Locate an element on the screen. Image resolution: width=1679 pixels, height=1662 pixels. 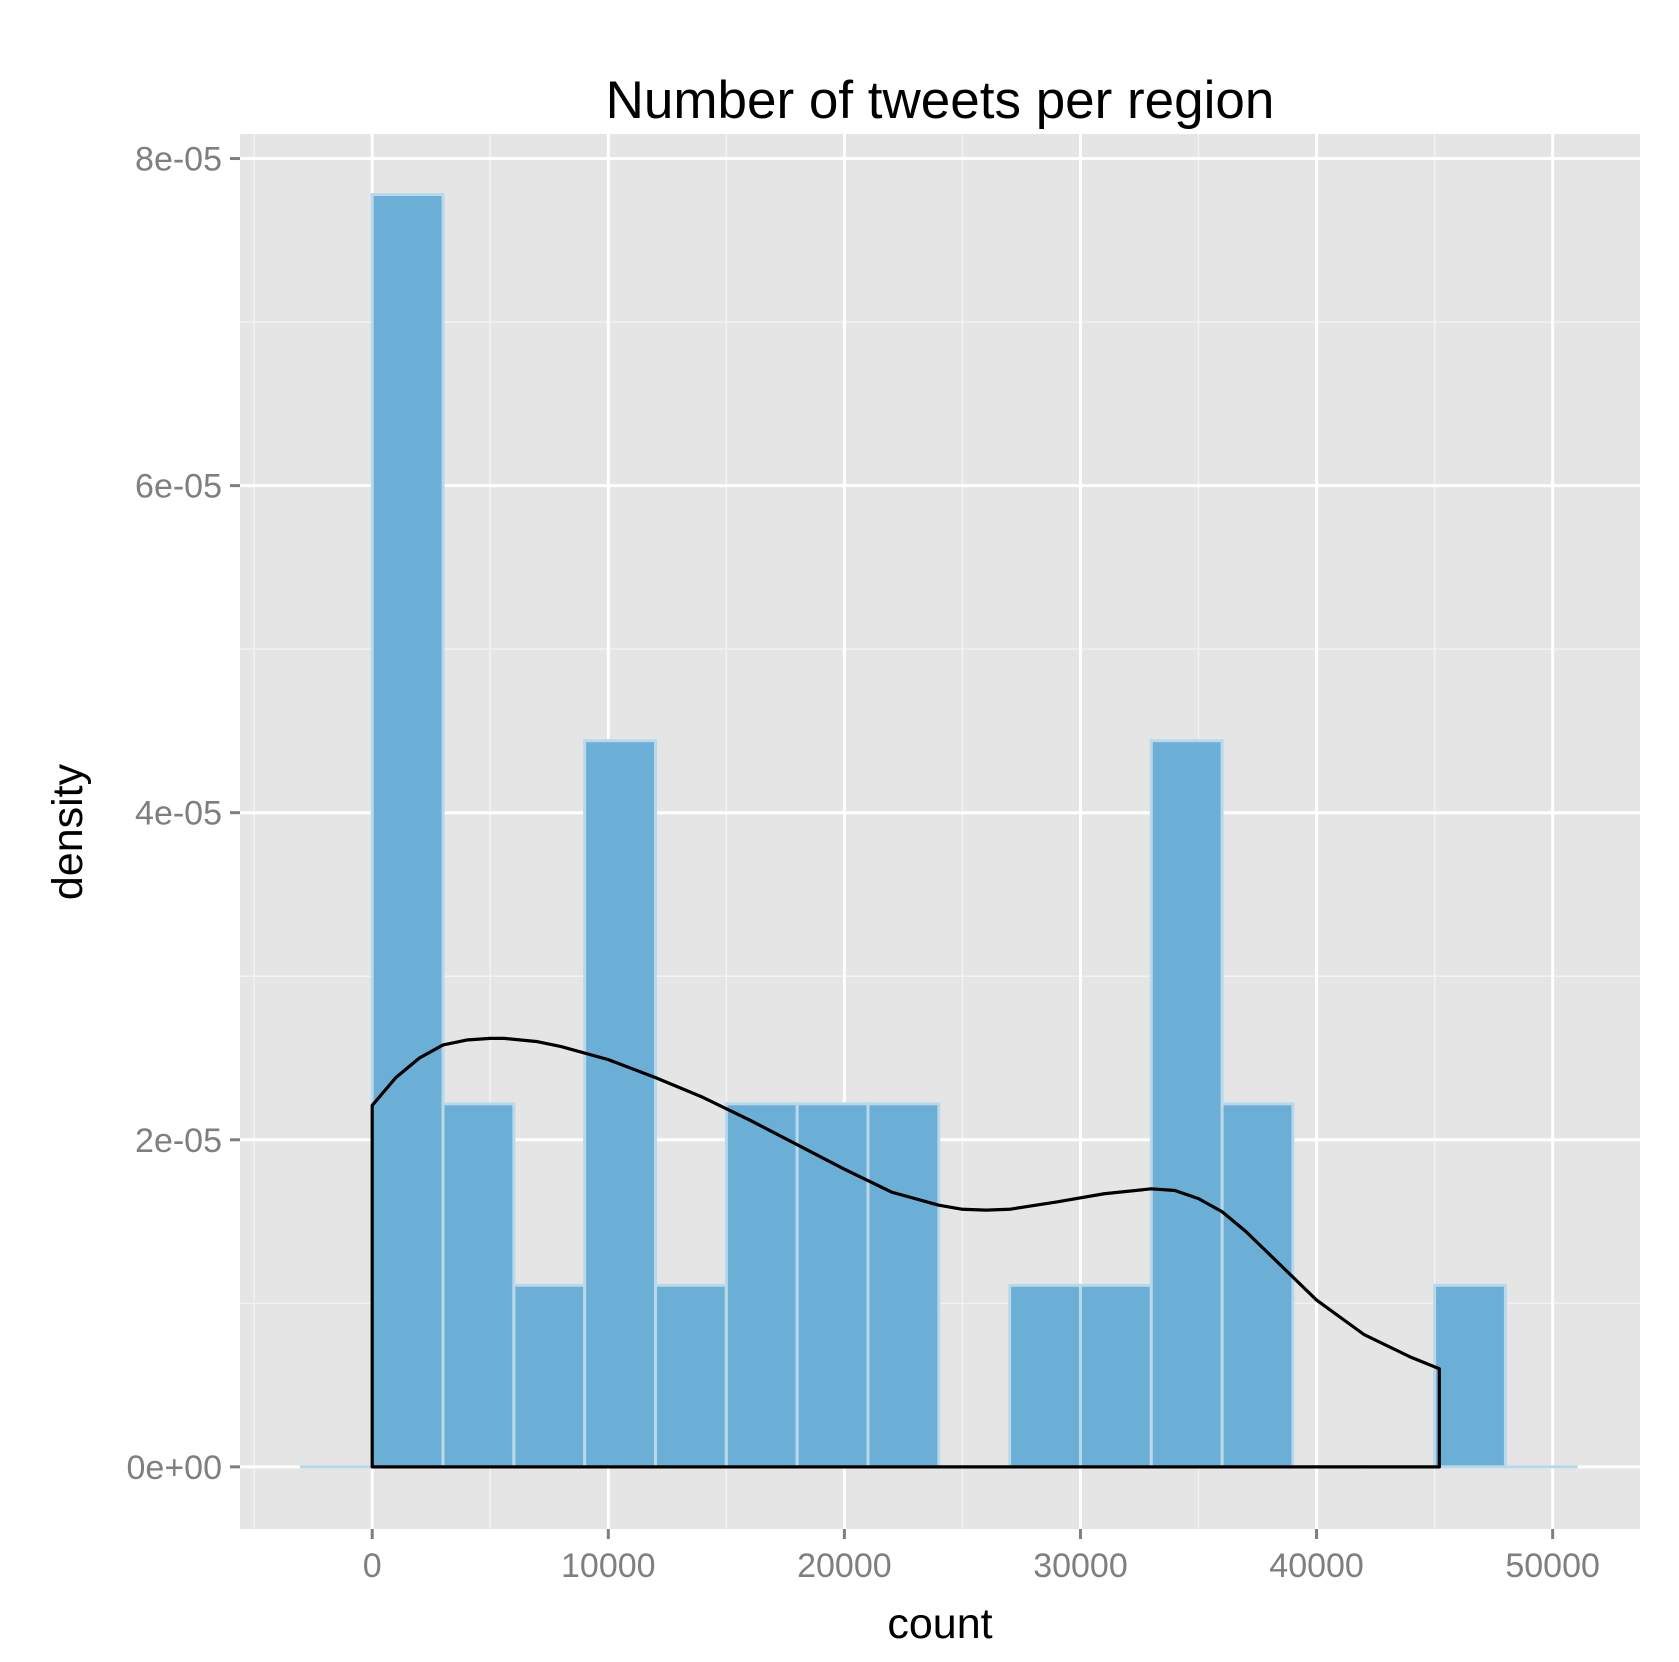
x-tick-label: 30000 is located at coordinates (1080, 1566).